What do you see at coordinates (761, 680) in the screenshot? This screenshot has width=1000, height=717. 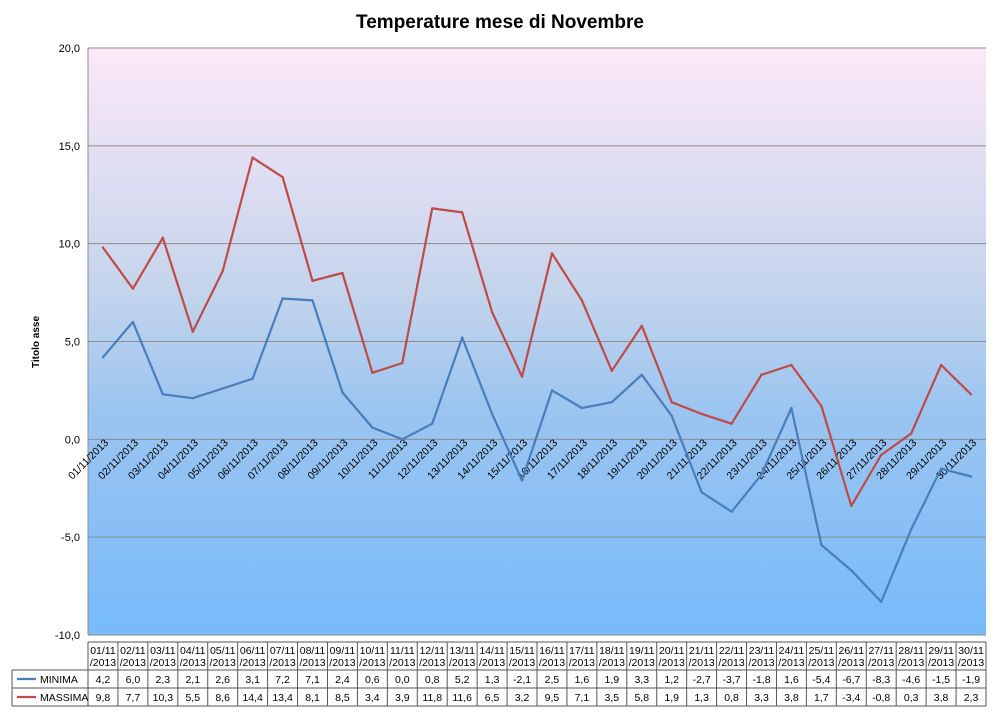 I see `table-cell-minima: -1,8` at bounding box center [761, 680].